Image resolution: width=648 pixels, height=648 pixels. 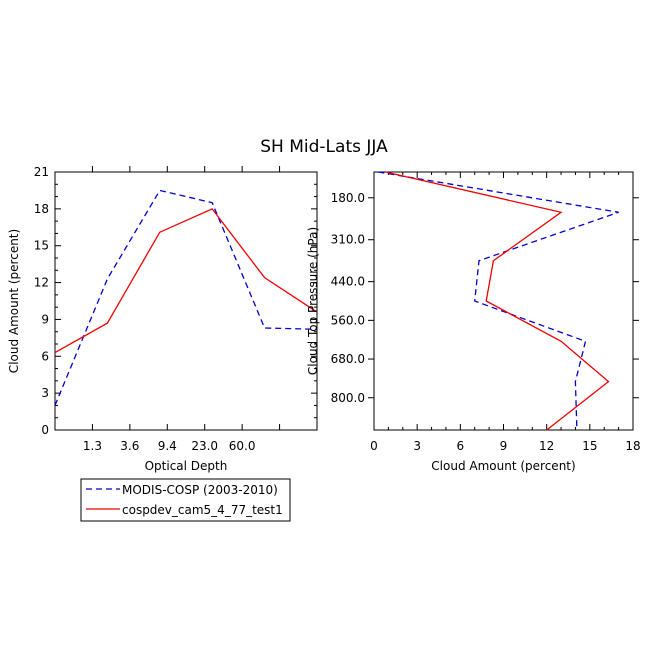 What do you see at coordinates (348, 240) in the screenshot?
I see `y-tick-label: 310.0` at bounding box center [348, 240].